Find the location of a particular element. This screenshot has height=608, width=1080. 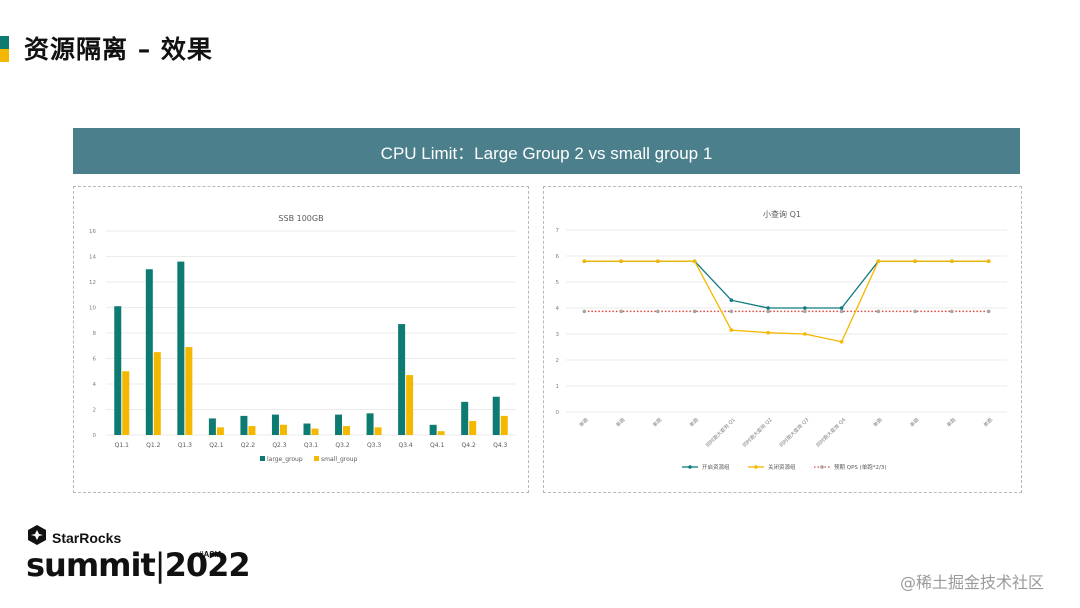

legend-label: 开启资源组 is located at coordinates (716, 467).